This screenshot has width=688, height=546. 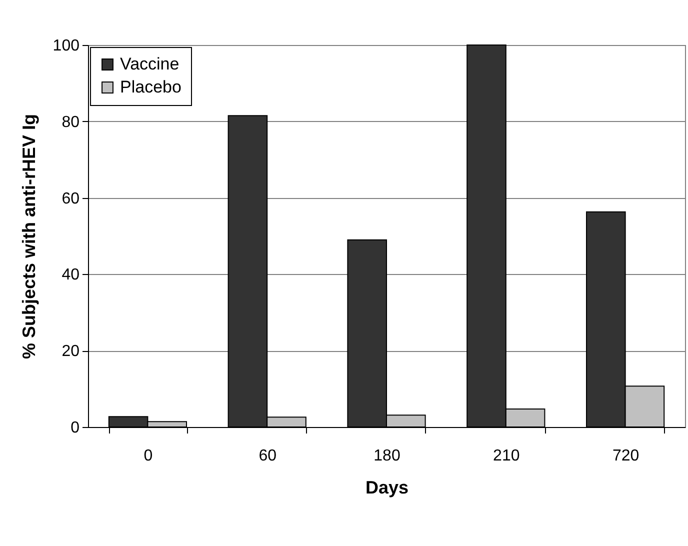 I want to click on x-tick-label: 0, so click(x=148, y=456).